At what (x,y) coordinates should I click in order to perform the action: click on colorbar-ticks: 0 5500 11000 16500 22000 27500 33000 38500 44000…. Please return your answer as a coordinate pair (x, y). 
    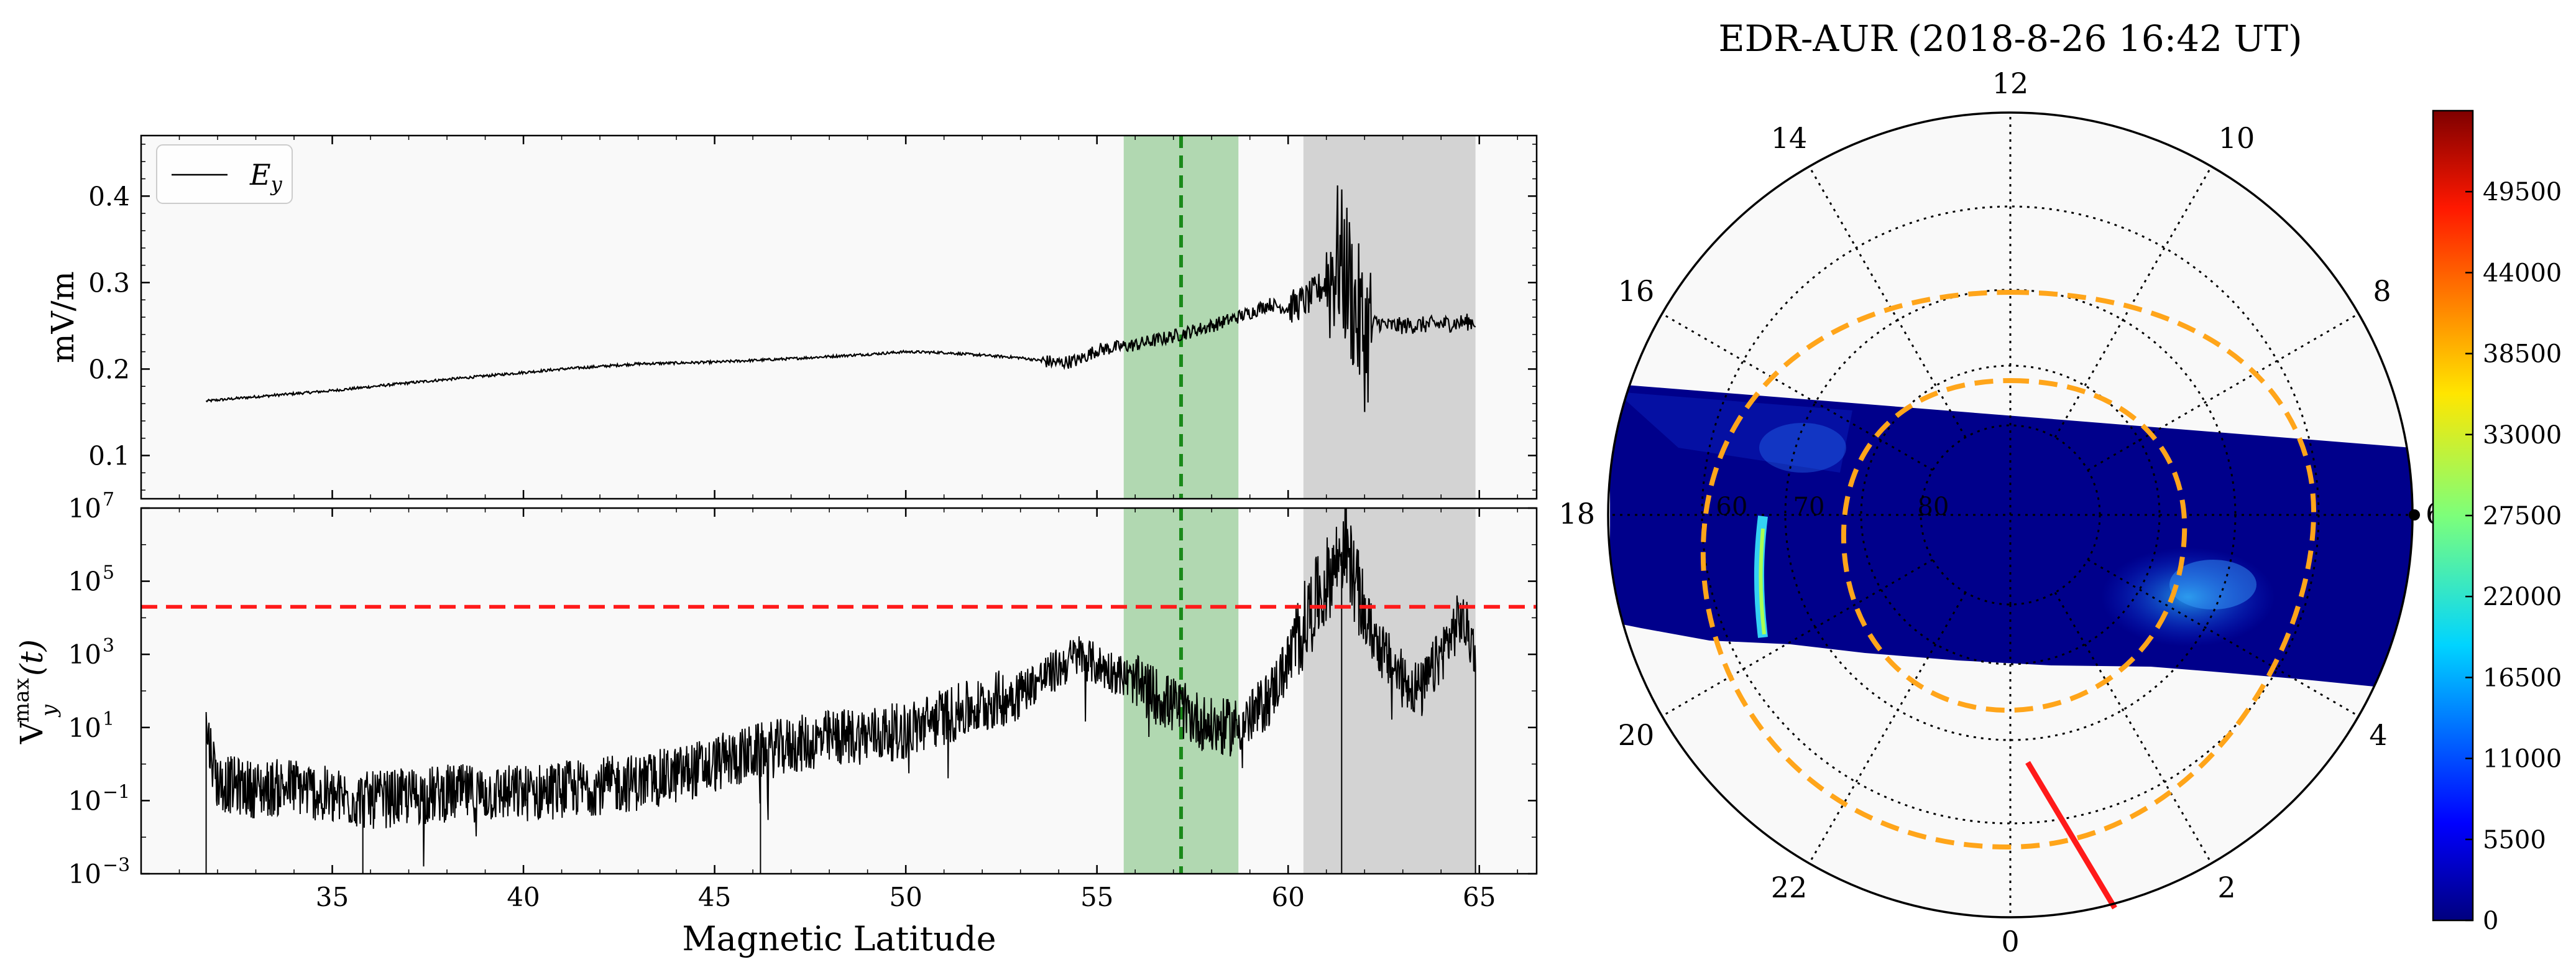
    Looking at the image, I should click on (2513, 557).